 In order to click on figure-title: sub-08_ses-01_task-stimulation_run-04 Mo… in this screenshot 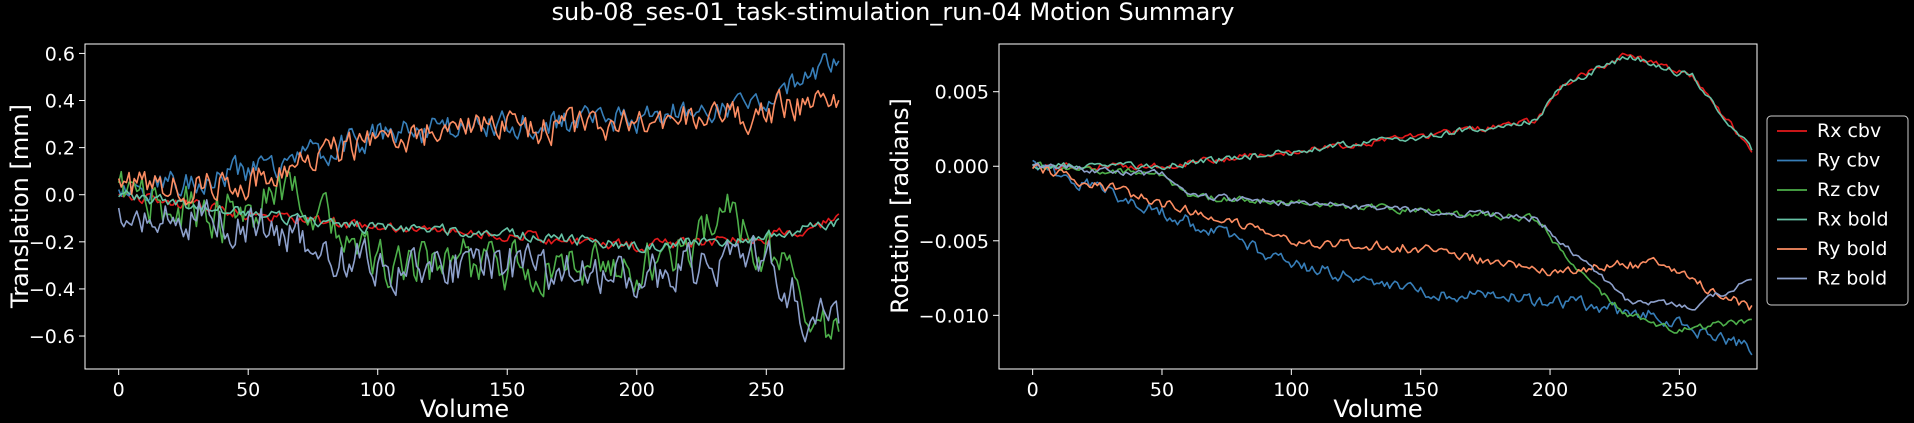, I will do `click(893, 13)`.